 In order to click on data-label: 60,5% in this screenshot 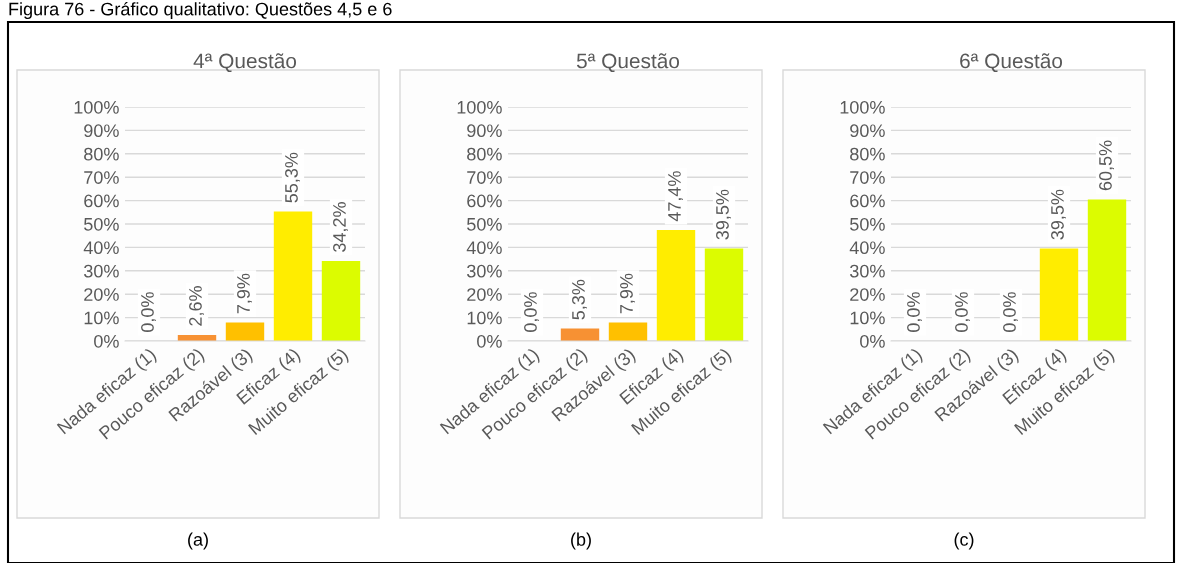, I will do `click(1106, 165)`.